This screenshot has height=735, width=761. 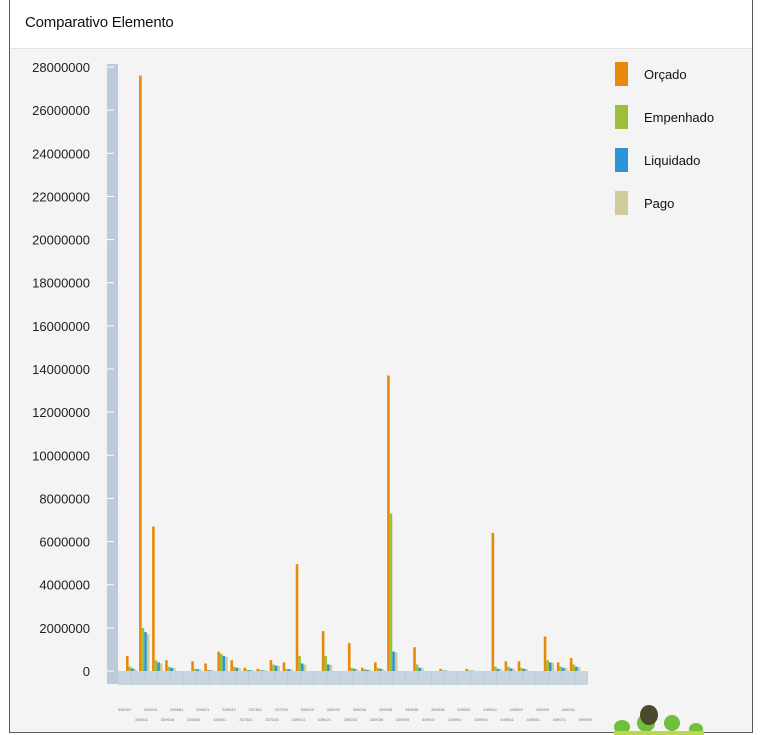 What do you see at coordinates (659, 203) in the screenshot?
I see `legend-label: Pago` at bounding box center [659, 203].